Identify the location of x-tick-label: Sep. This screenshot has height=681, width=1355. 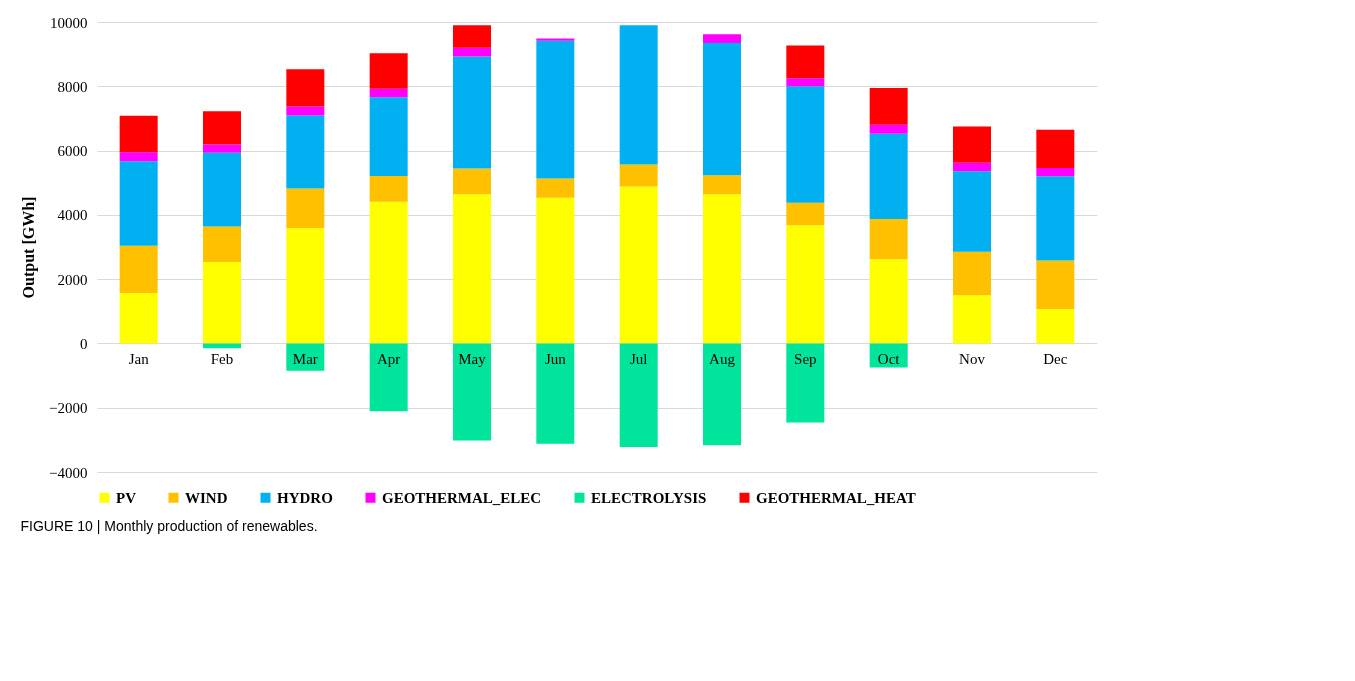
(805, 358).